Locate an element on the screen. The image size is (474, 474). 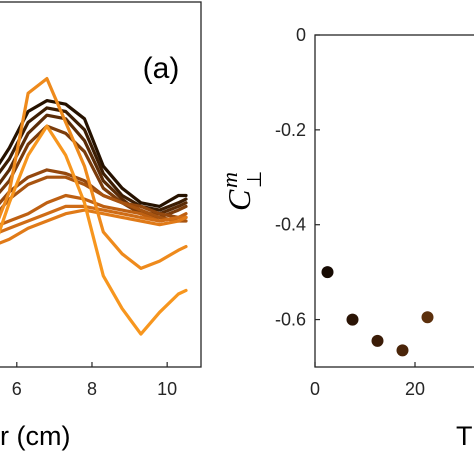
panel-b-y-tick-label-1: 0 is located at coordinates (301, 35).